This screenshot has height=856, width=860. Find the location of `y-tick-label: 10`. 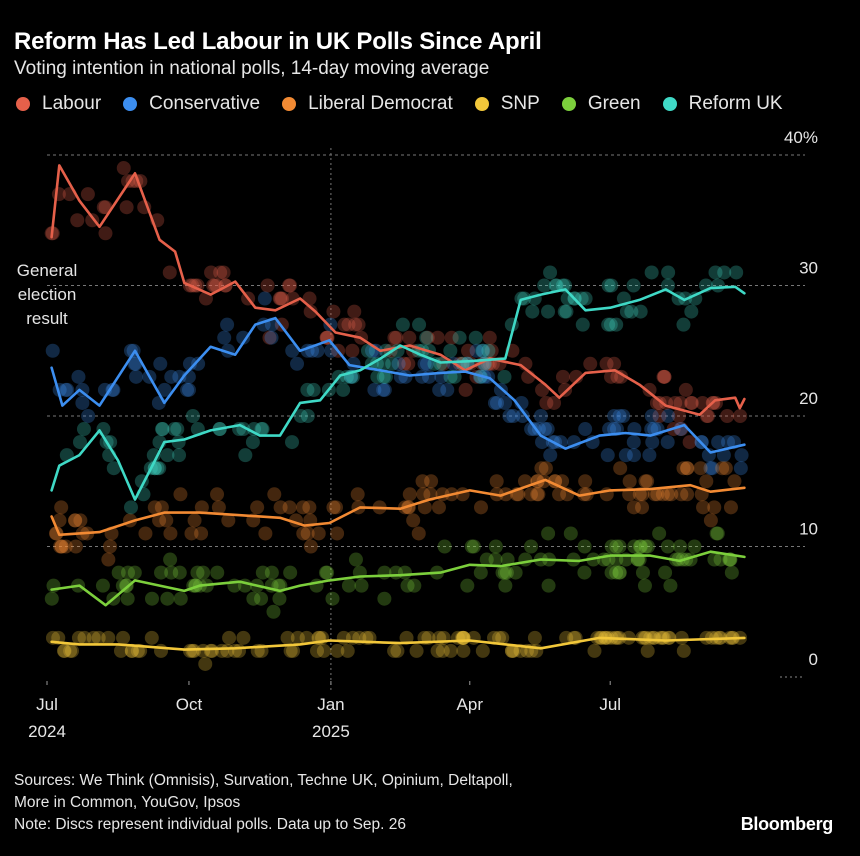

y-tick-label: 10 is located at coordinates (808, 529).